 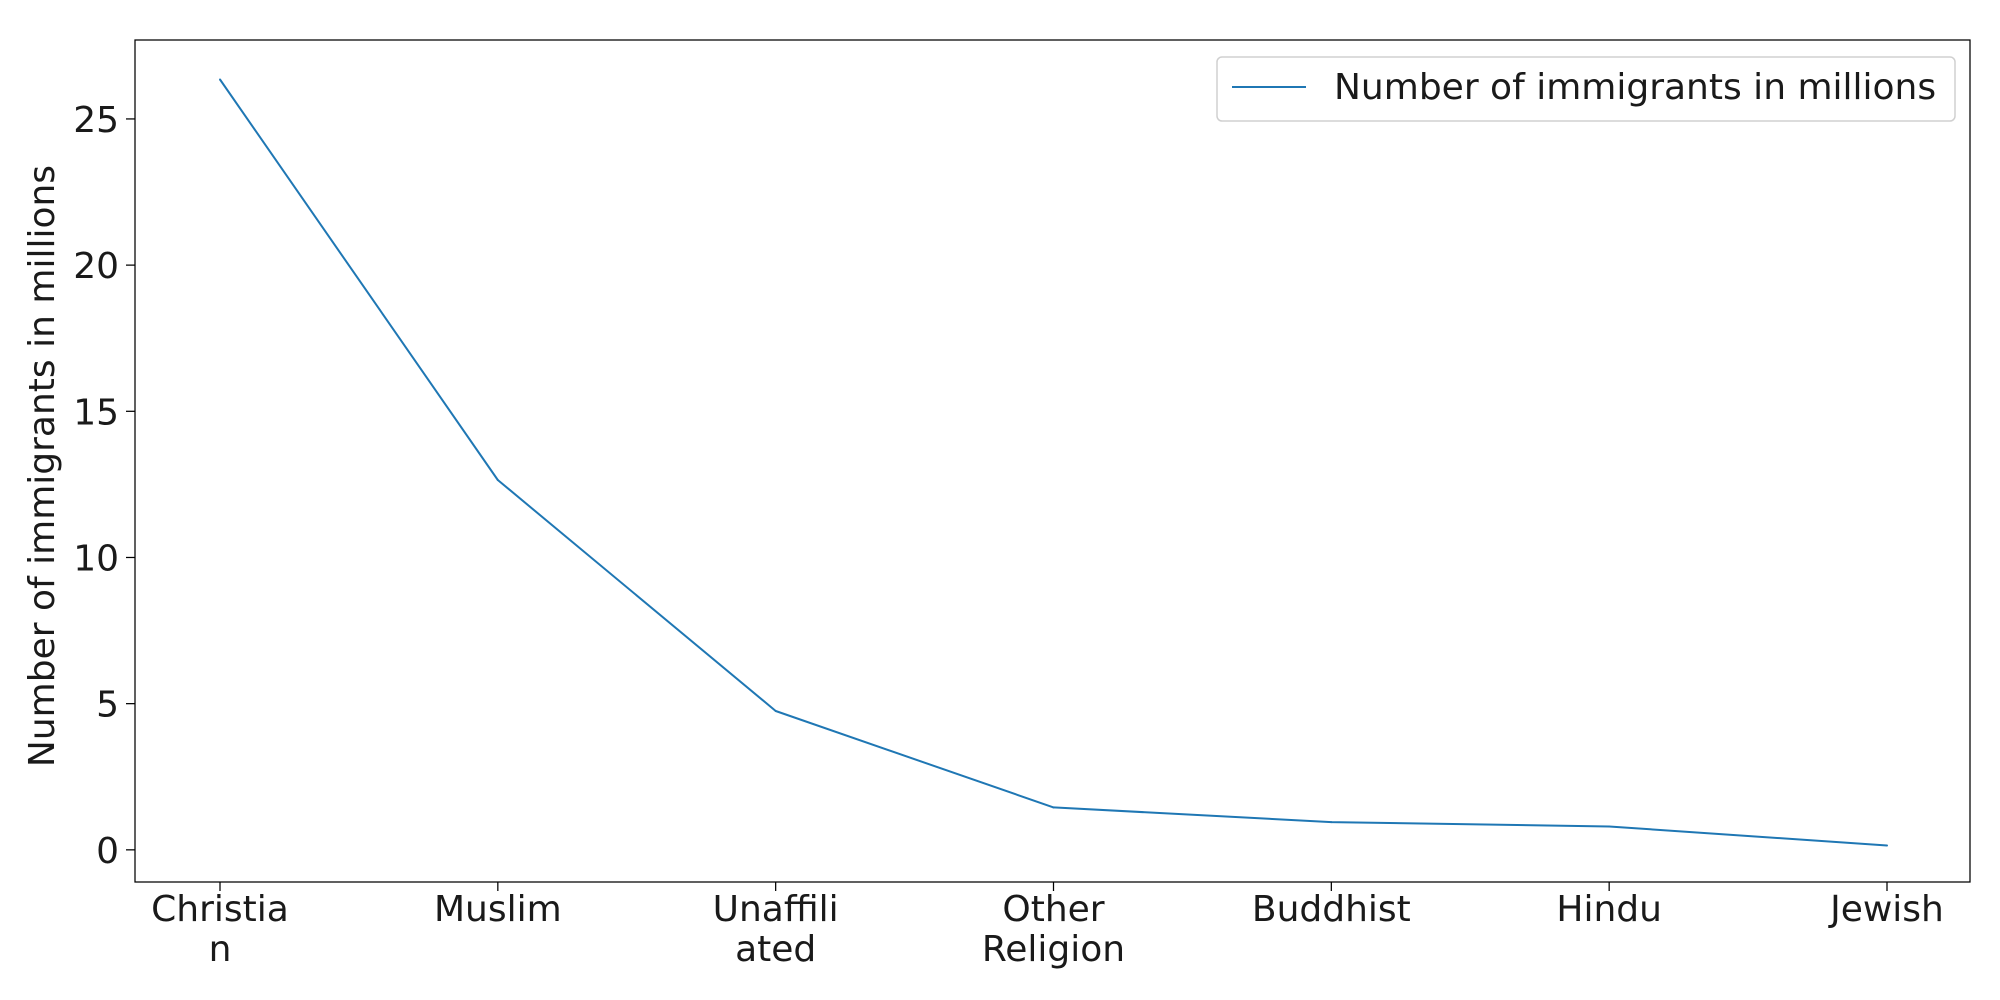 What do you see at coordinates (498, 909) in the screenshot?
I see `x-tick-label: Muslim` at bounding box center [498, 909].